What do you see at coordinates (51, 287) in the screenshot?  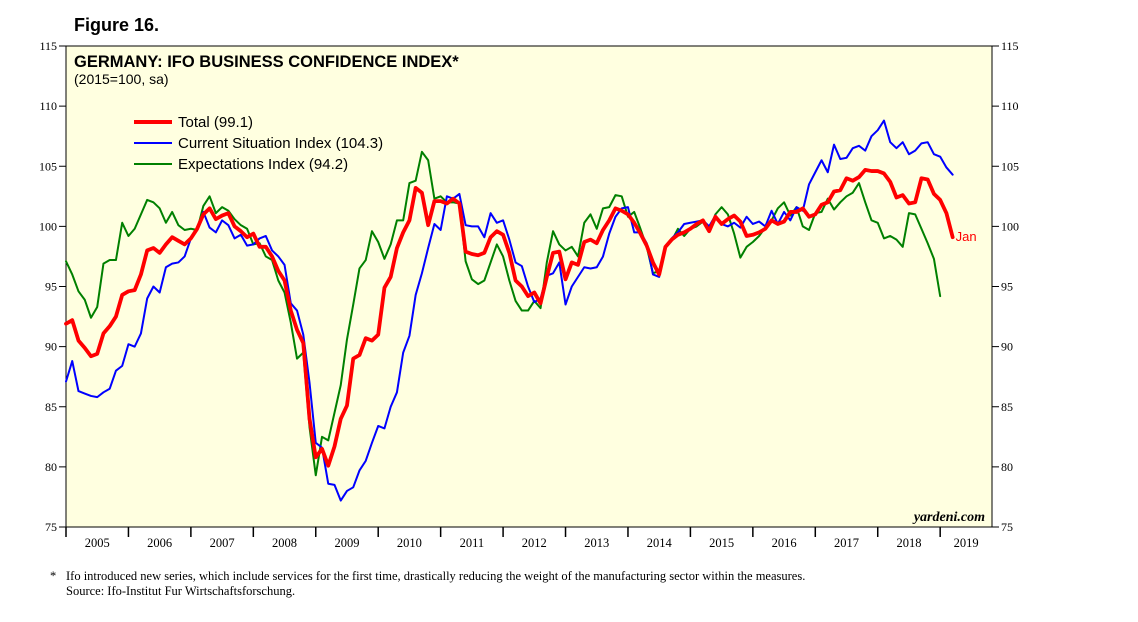 I see `y-tick-label-left: 95` at bounding box center [51, 287].